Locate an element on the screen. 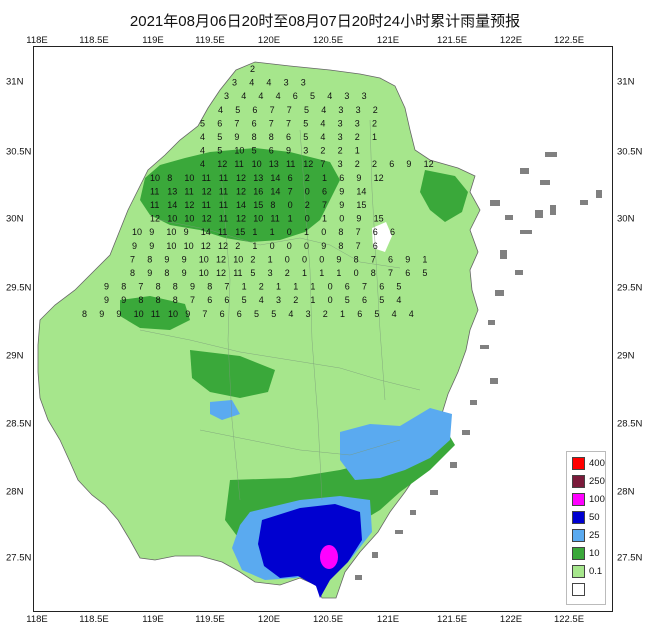 Image resolution: width=650 pixels, height=628 pixels. lon-tick-bottom: 121E is located at coordinates (388, 619).